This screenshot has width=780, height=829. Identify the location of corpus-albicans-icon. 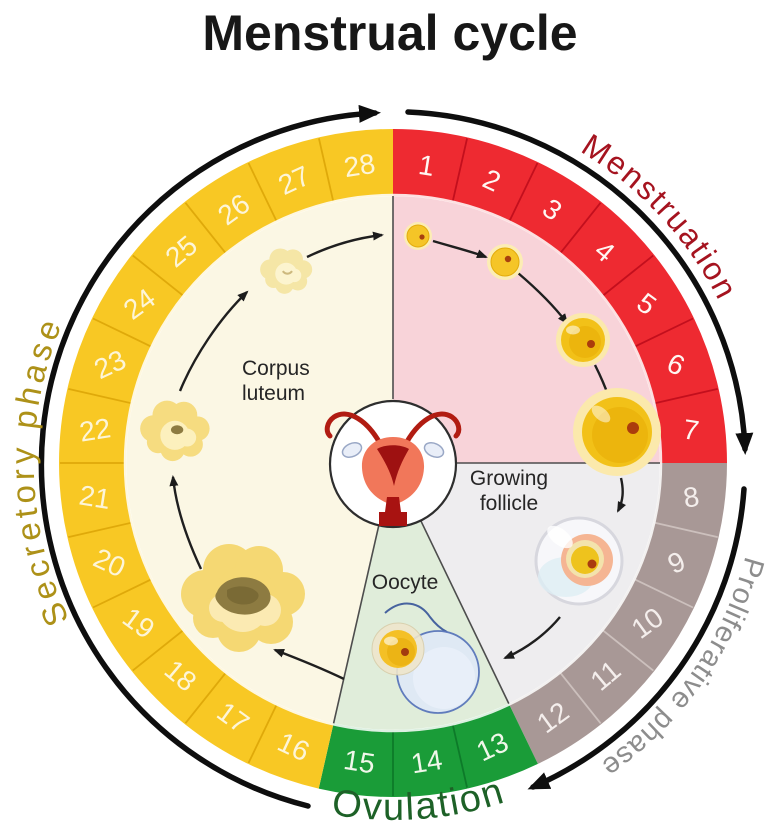
(286, 271).